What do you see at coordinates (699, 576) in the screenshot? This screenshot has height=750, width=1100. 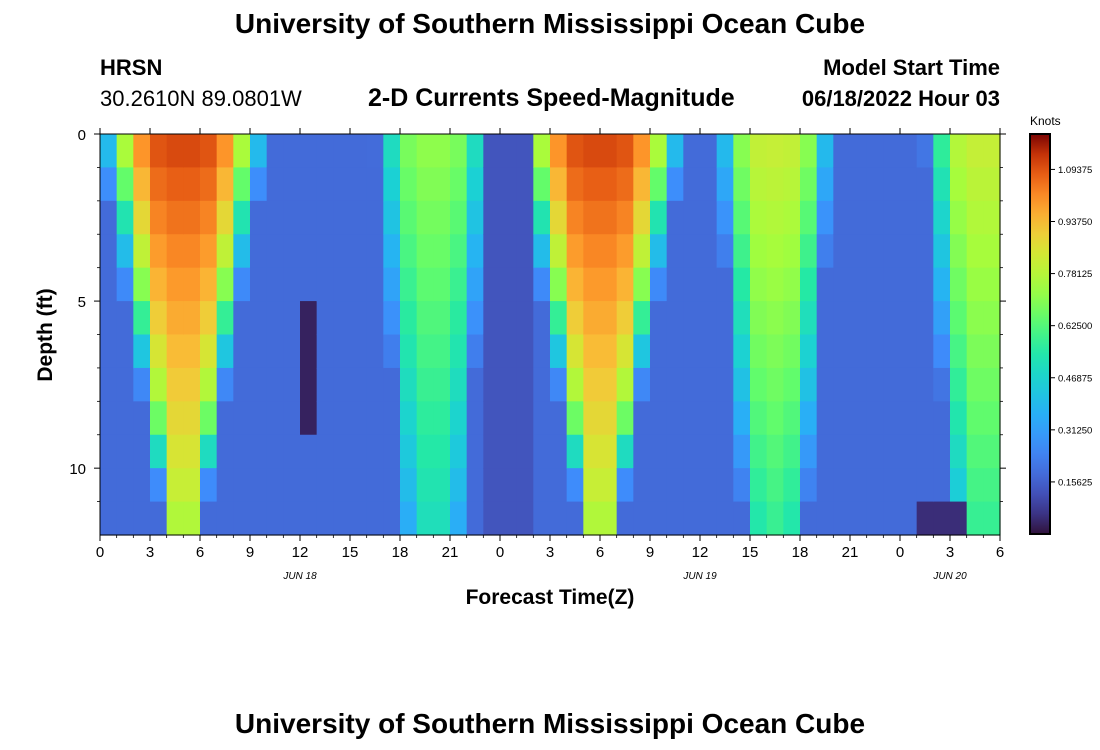 I see `date-label: JUN 19` at bounding box center [699, 576].